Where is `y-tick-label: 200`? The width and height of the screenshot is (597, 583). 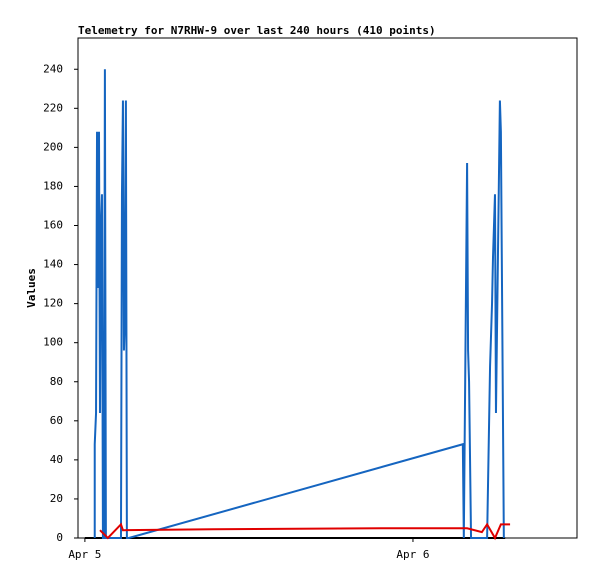
y-tick-label: 200 is located at coordinates (53, 146).